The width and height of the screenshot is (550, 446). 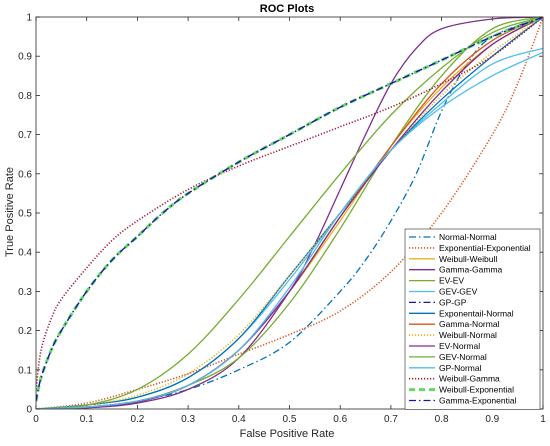 What do you see at coordinates (476, 313) in the screenshot?
I see `legend-label: Exponentail-Normal` at bounding box center [476, 313].